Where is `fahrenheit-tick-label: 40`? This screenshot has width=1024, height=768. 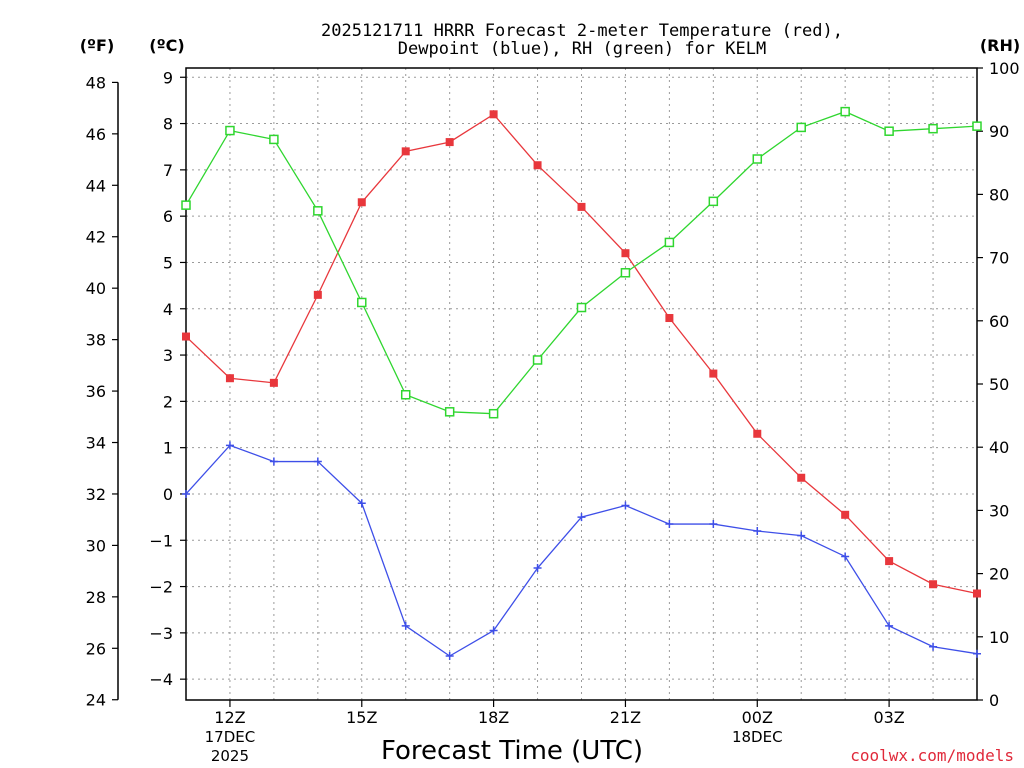
fahrenheit-tick-label: 40 is located at coordinates (96, 288).